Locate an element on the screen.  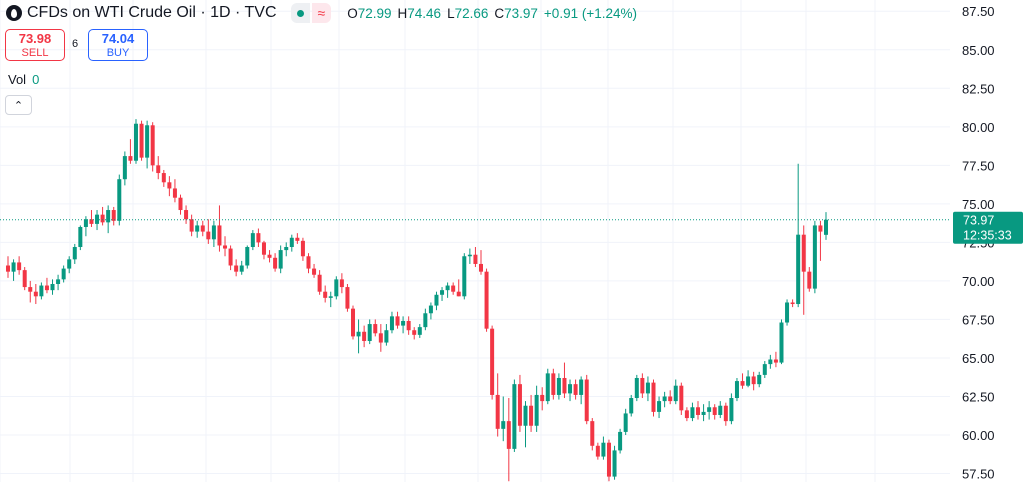
market-open-dot-icon is located at coordinates (300, 13).